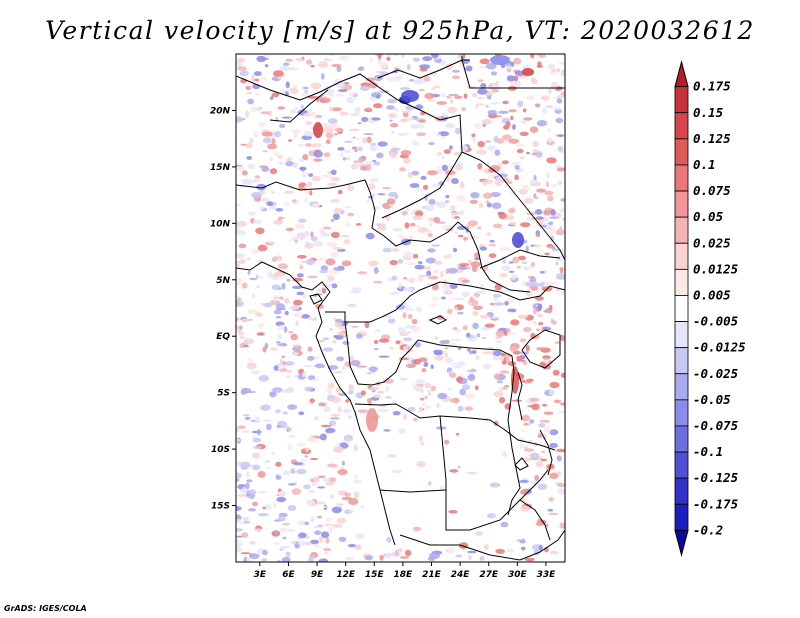 The image size is (800, 618). Describe the element at coordinates (716, 503) in the screenshot. I see `colorbar-level-label: -0.175` at that location.